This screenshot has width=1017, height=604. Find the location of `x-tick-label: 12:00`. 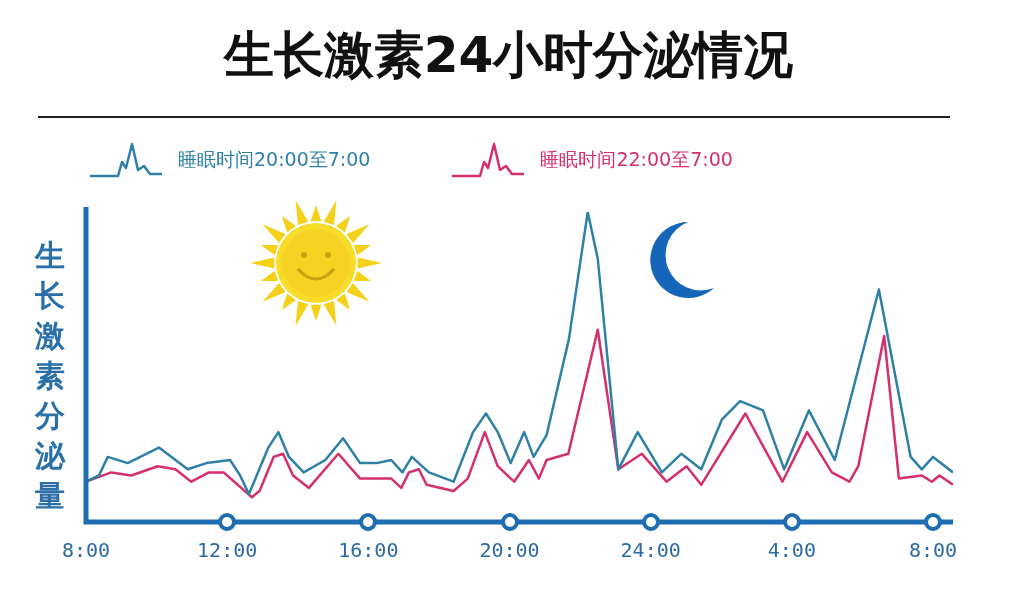

x-tick-label: 12:00 is located at coordinates (227, 550).